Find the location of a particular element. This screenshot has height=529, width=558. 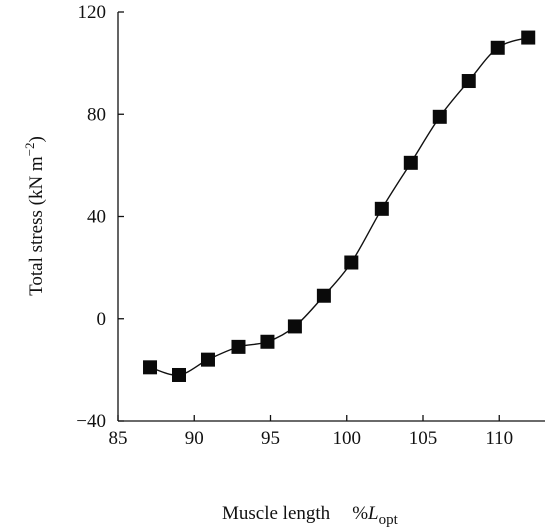

y-axis-title: Total stress (kN m−2) is located at coordinates (34, 216).